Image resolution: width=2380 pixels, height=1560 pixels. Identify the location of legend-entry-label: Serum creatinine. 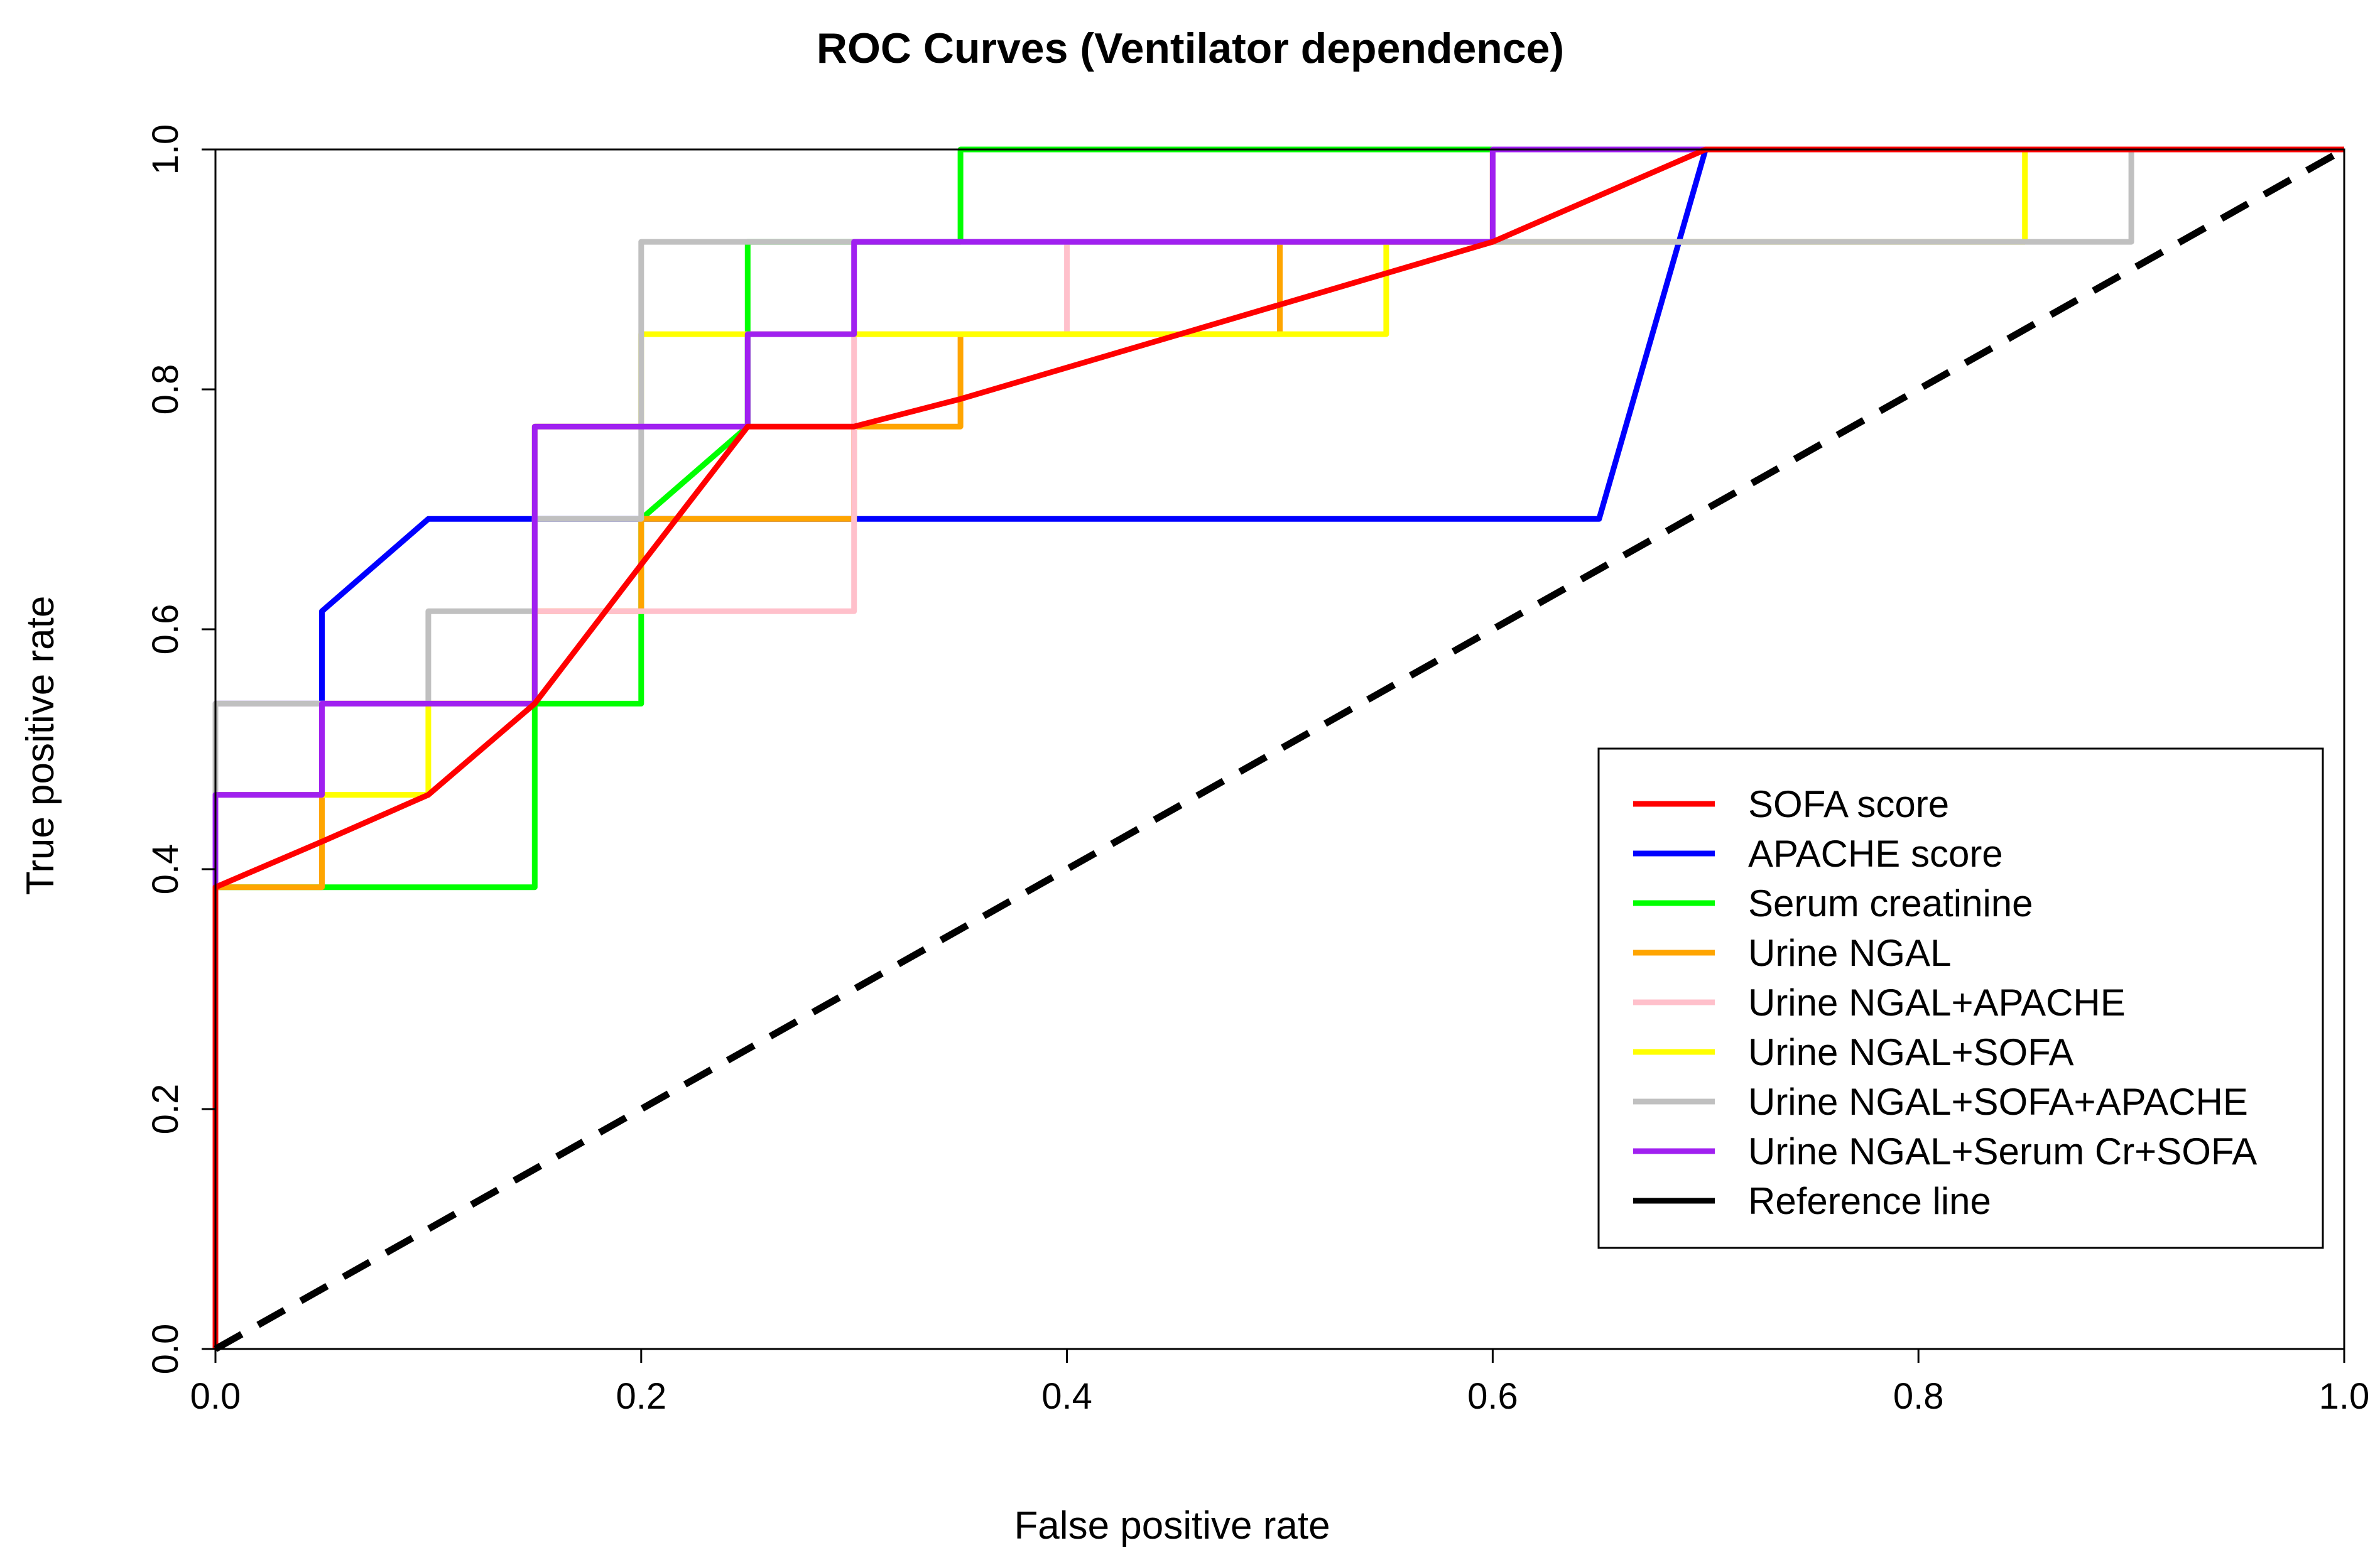
(1890, 903).